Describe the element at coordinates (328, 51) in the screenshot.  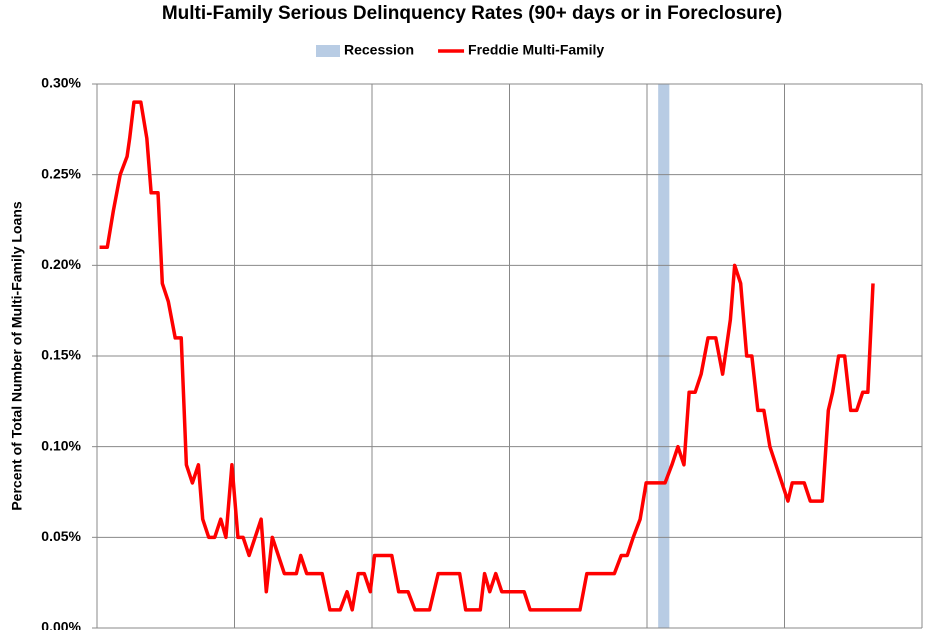
I see `legend-swatch` at that location.